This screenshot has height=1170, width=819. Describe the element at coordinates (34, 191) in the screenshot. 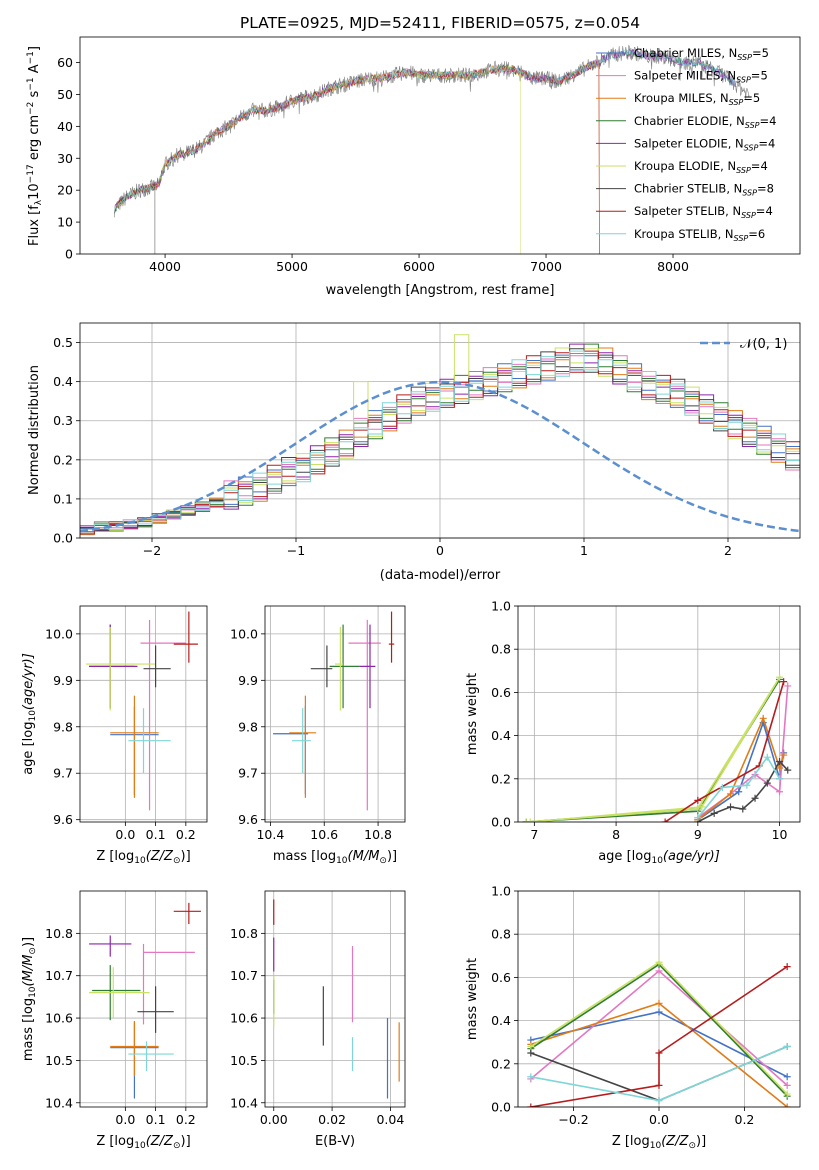

I see `ylabel-ten: 10` at that location.